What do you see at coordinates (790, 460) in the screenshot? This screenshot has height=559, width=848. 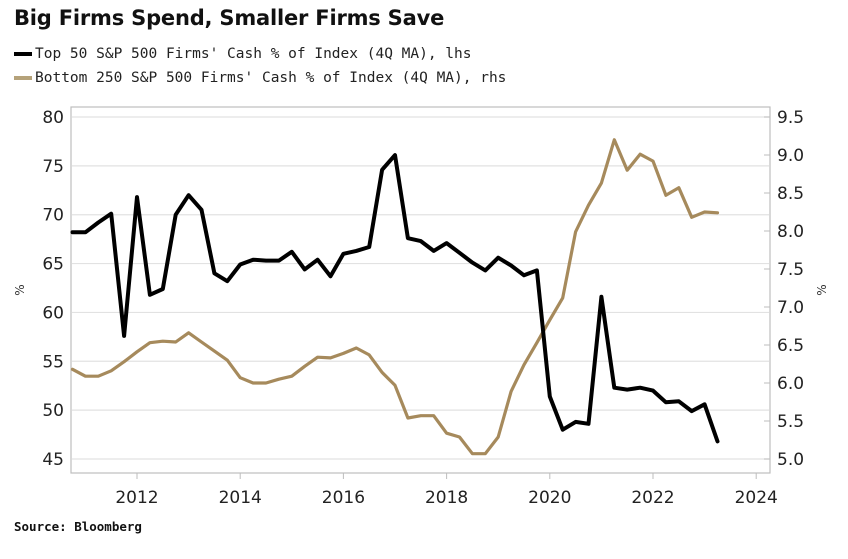 I see `right-tick-label: 5.0` at bounding box center [790, 460].